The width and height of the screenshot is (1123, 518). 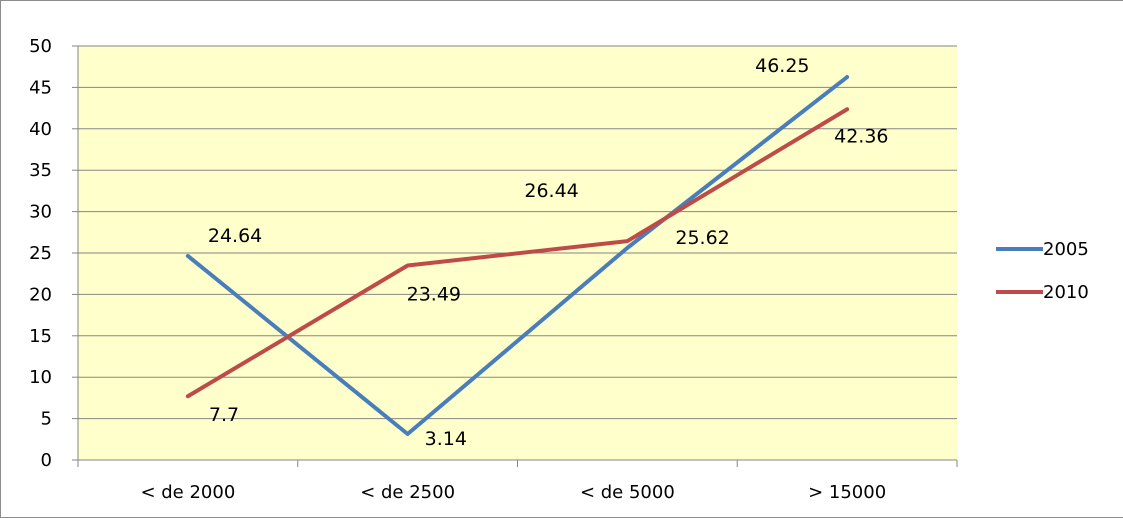 What do you see at coordinates (40, 129) in the screenshot?
I see `y-tick-label: 40` at bounding box center [40, 129].